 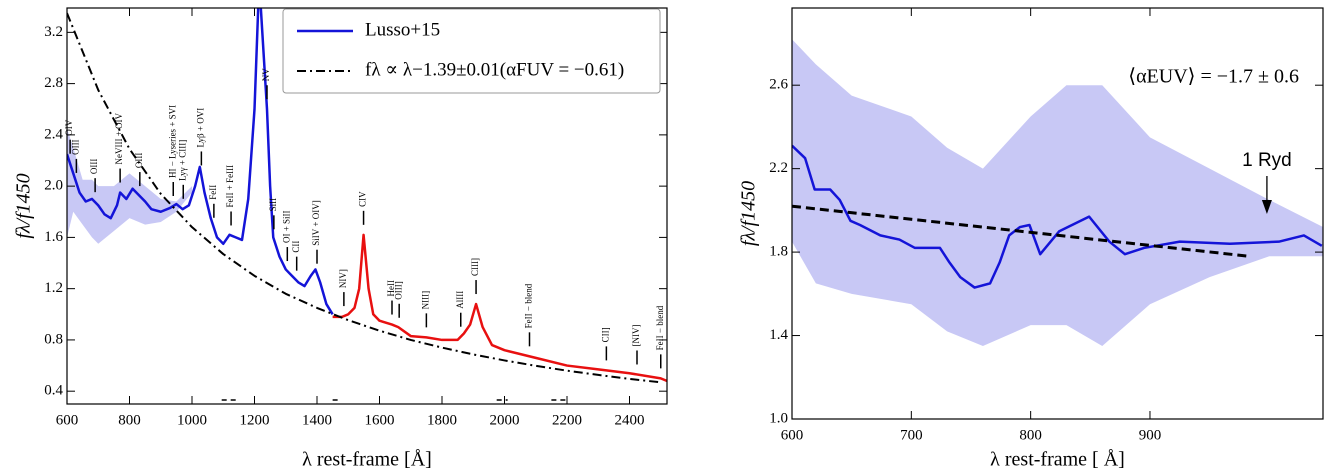 What do you see at coordinates (425, 300) in the screenshot?
I see `line-id-label: NIII]` at bounding box center [425, 300].